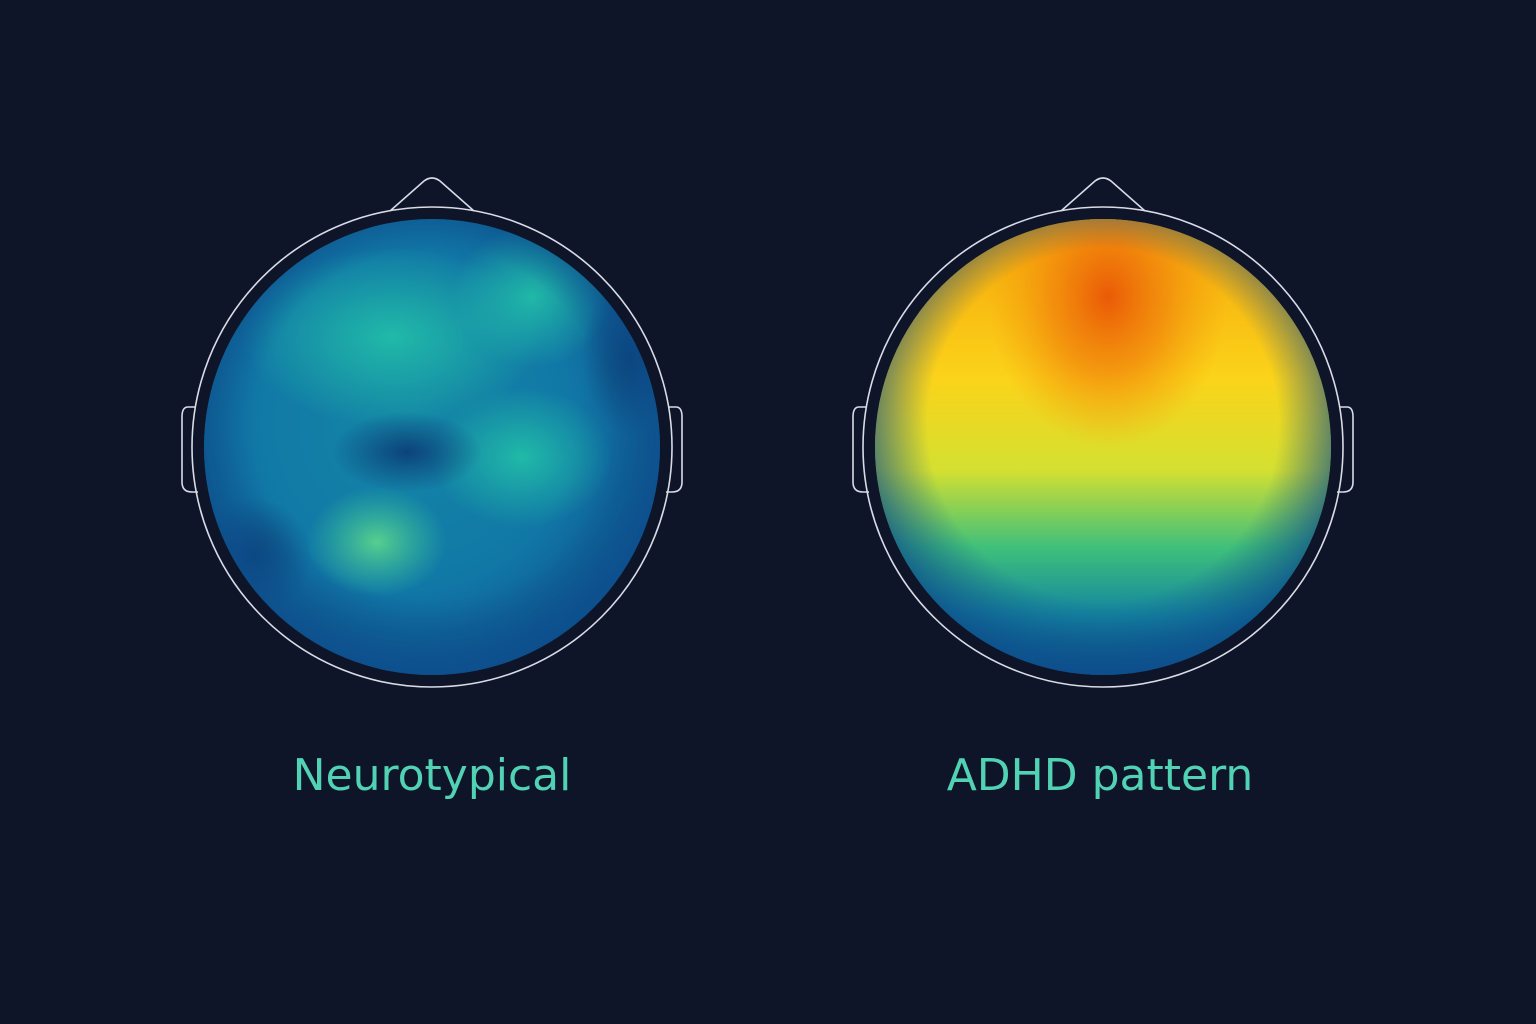 The width and height of the screenshot is (1536, 1024). I want to click on panel-label: ADHD pattern, so click(1100, 775).